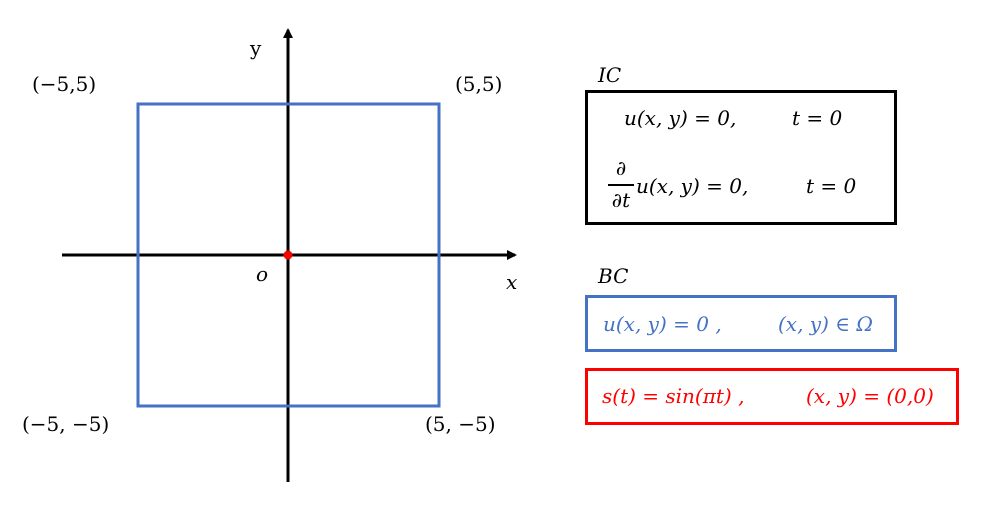 The image size is (981, 510). I want to click on ic-eq1-lhs: u(x, y) = 0,, so click(680, 118).